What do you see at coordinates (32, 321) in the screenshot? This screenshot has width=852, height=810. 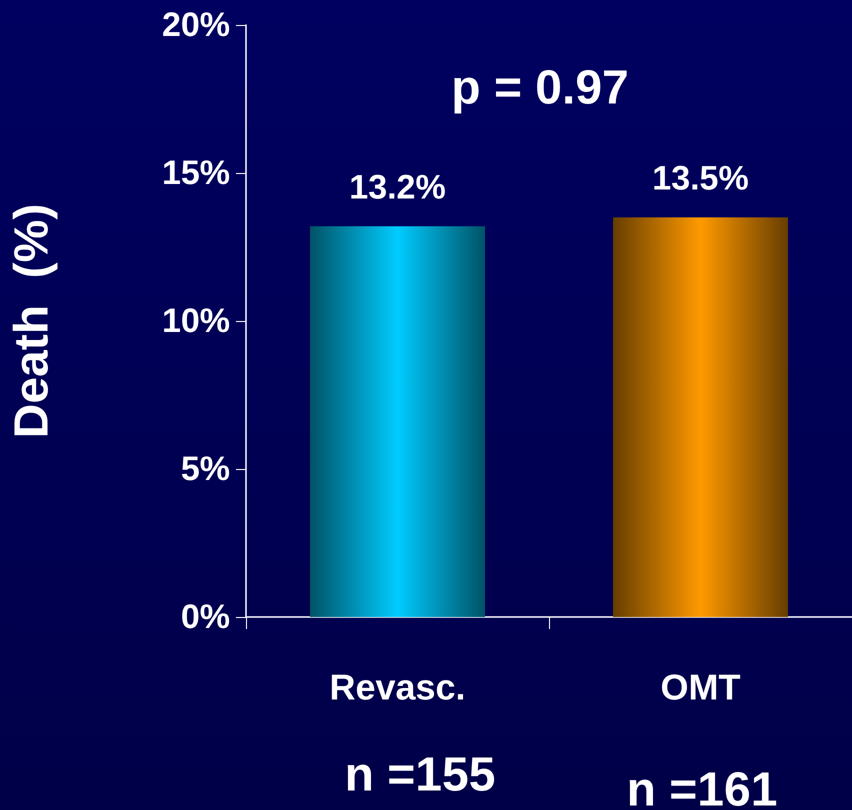 I see `y-axis-title: Death (%)` at bounding box center [32, 321].